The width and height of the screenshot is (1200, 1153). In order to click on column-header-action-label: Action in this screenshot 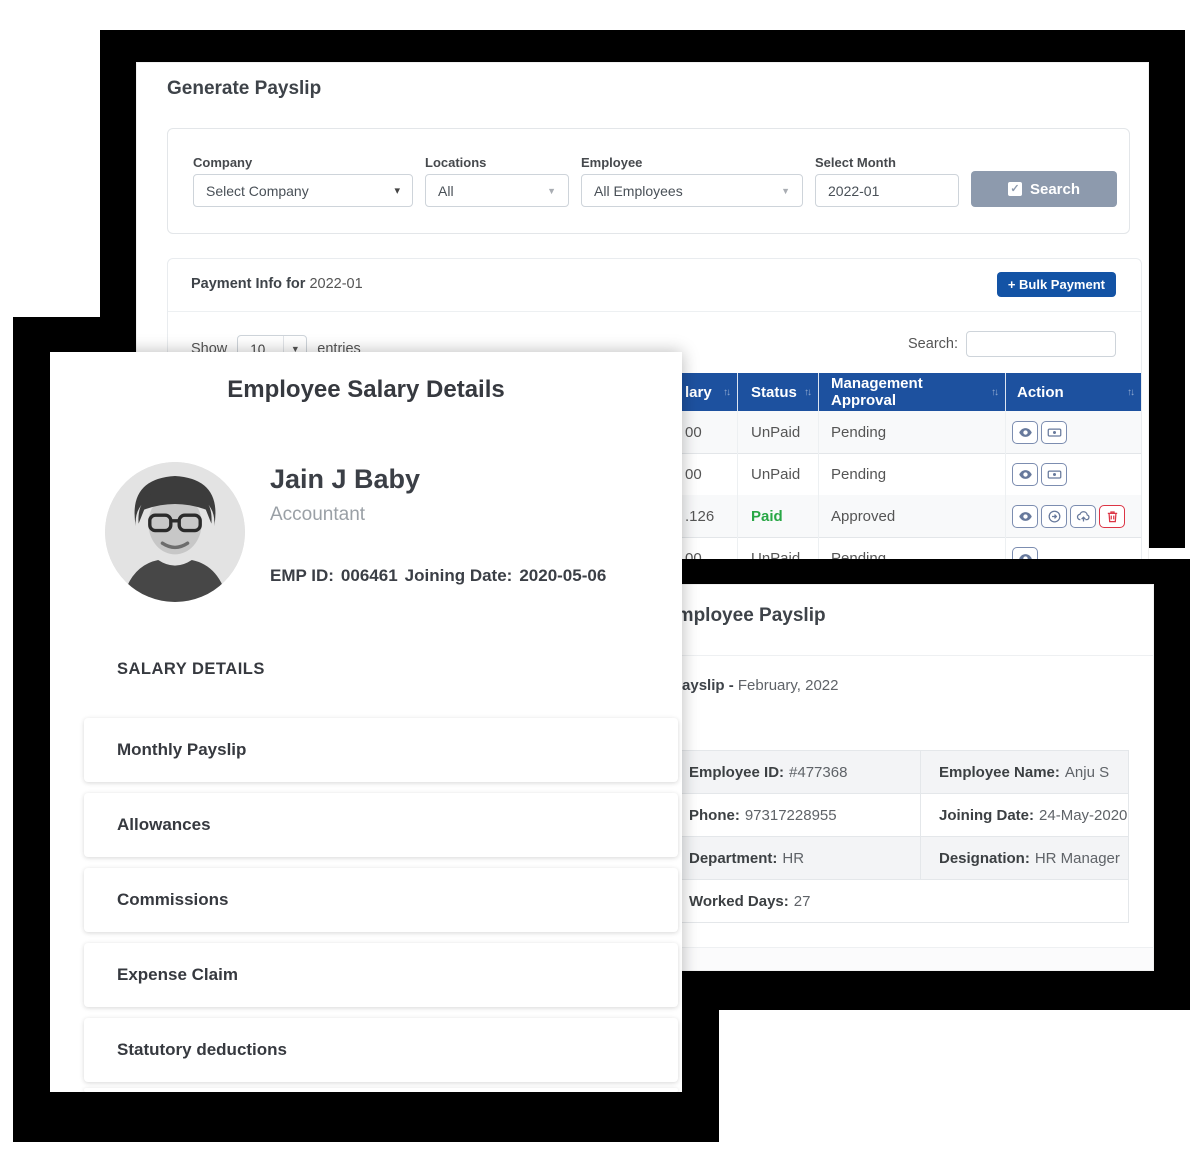, I will do `click(1040, 392)`.